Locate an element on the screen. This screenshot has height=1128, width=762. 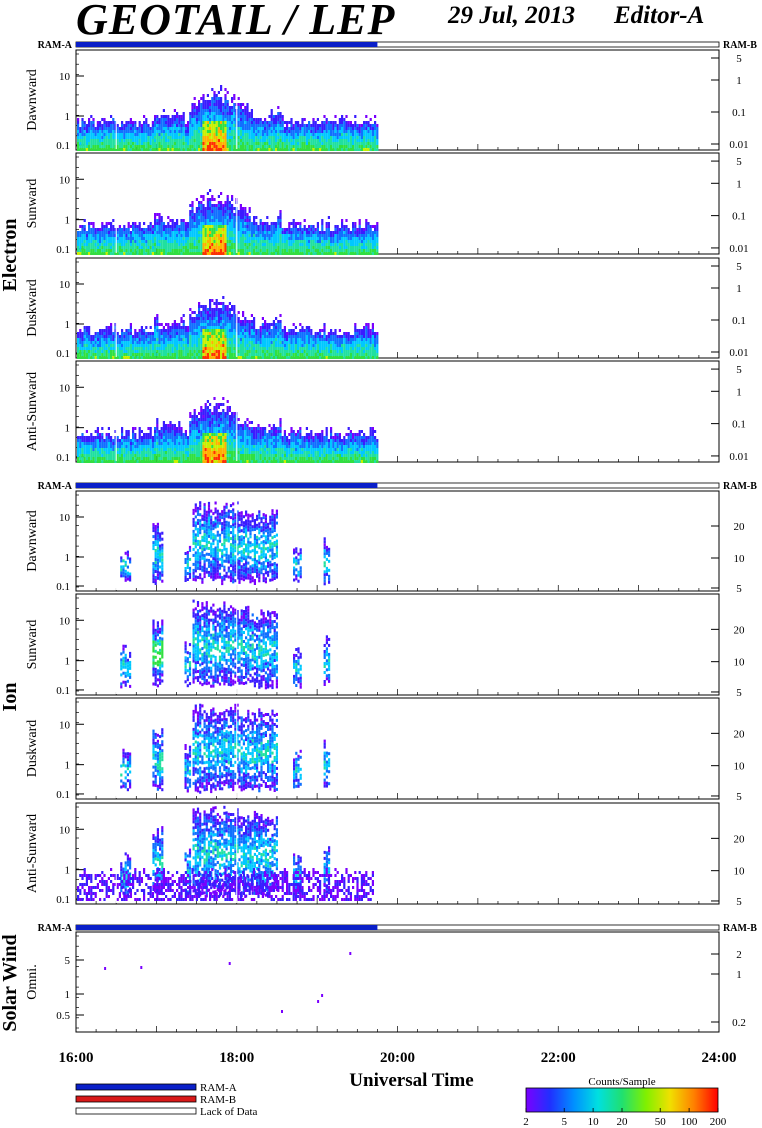
ram-a-label: RAM-A is located at coordinates (55, 45).